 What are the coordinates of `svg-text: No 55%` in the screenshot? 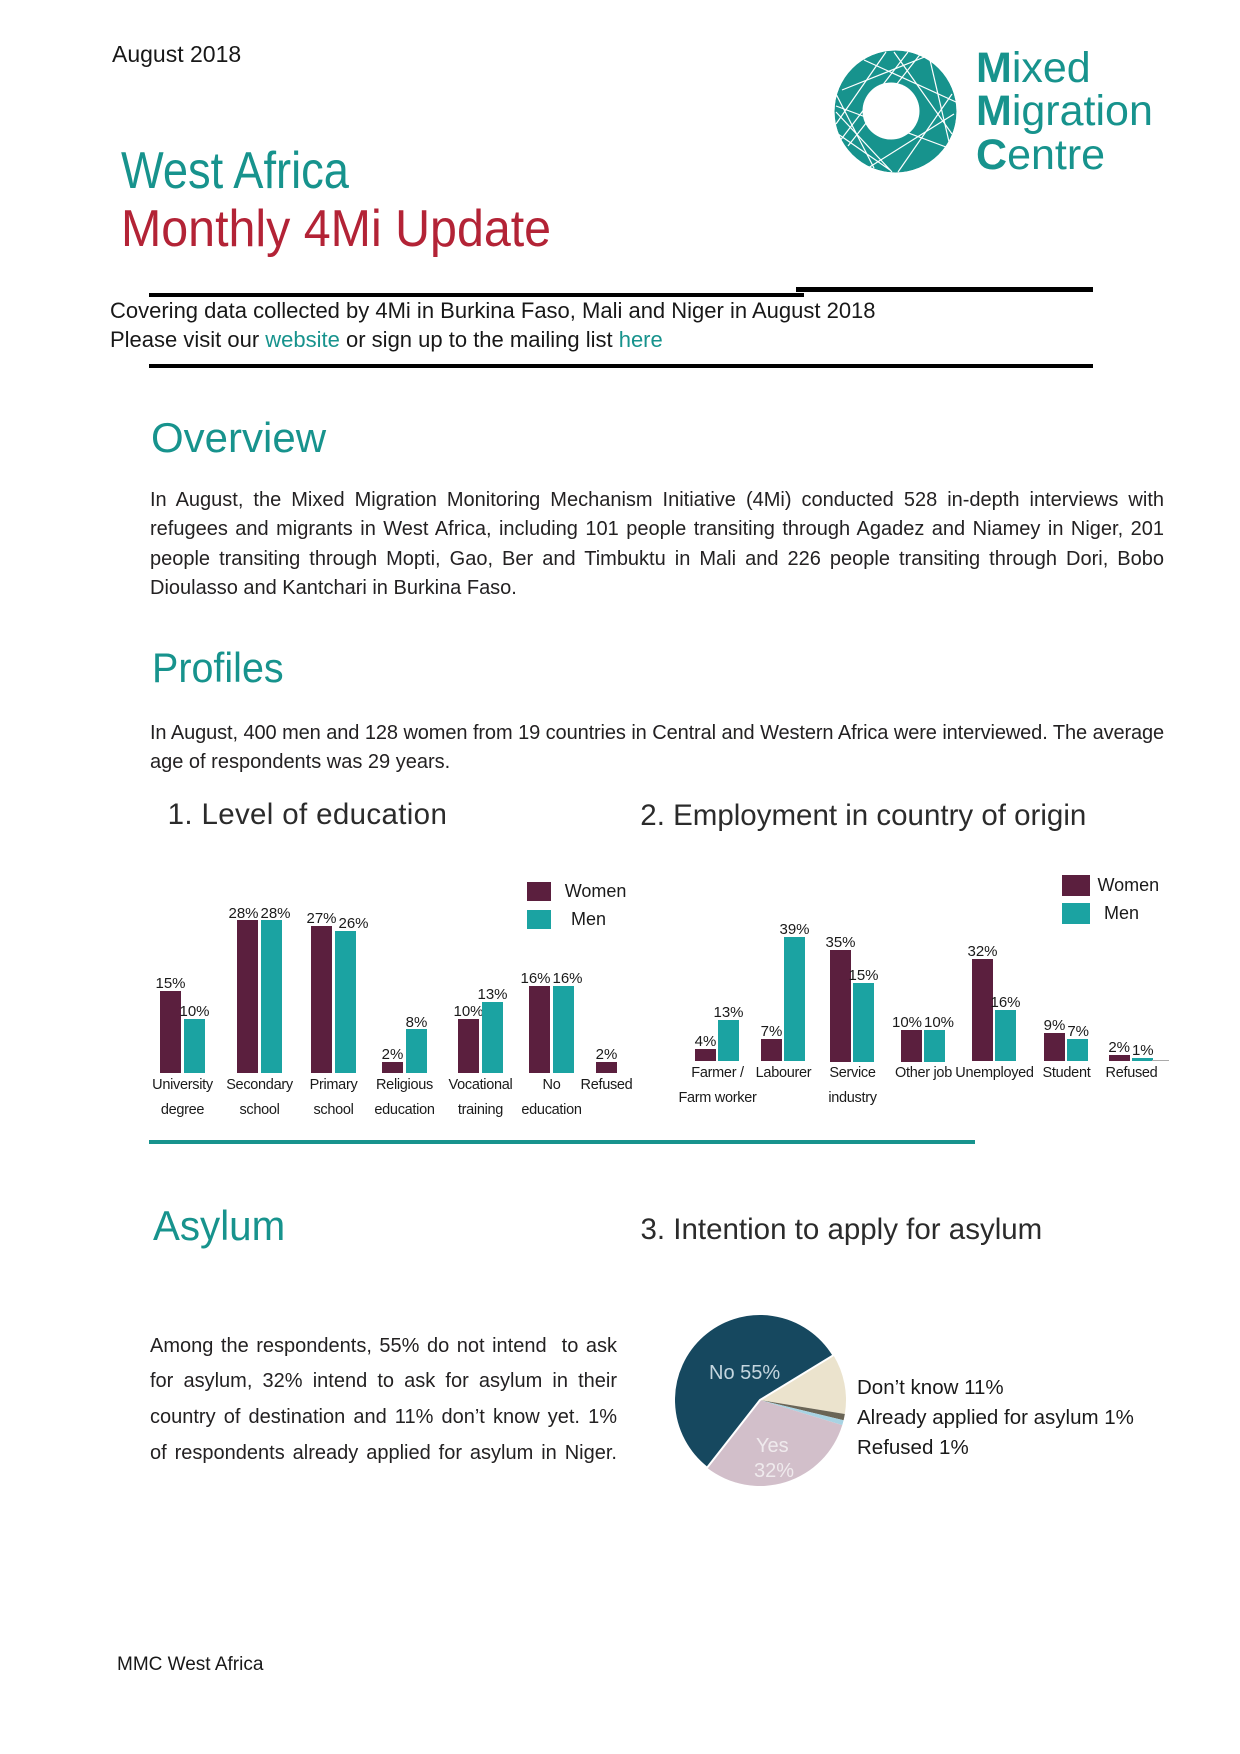 It's located at (744, 1373).